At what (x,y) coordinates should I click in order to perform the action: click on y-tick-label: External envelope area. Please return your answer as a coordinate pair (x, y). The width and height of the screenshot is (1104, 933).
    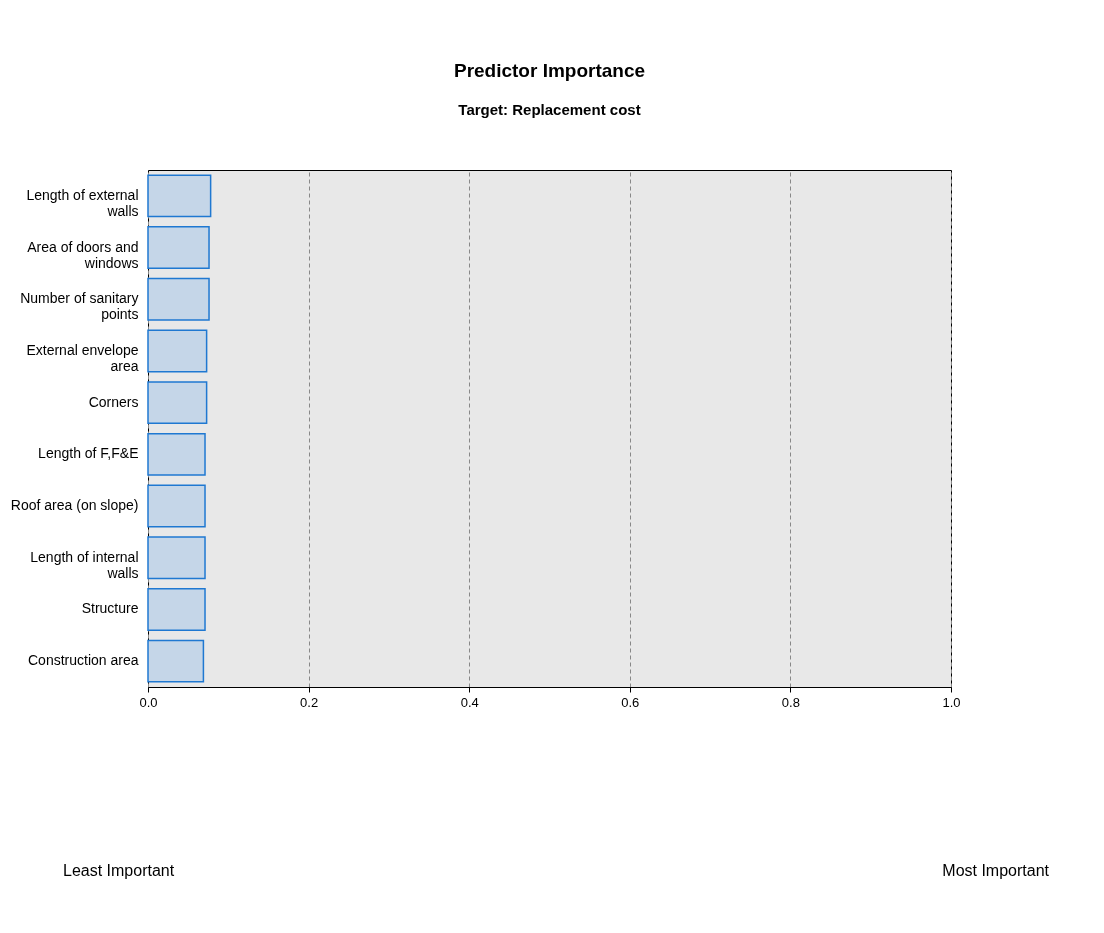
    Looking at the image, I should click on (82, 357).